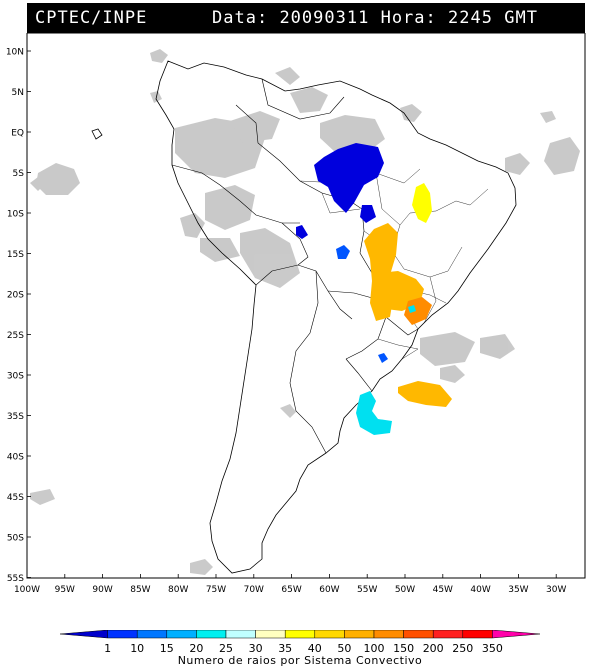  Describe the element at coordinates (433, 648) in the screenshot. I see `legend-value: 200` at that location.